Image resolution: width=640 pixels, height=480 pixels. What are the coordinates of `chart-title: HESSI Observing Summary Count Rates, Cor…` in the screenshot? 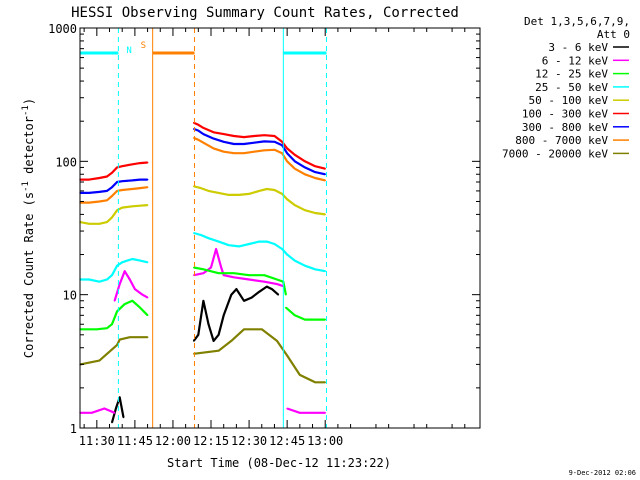 It's located at (265, 13).